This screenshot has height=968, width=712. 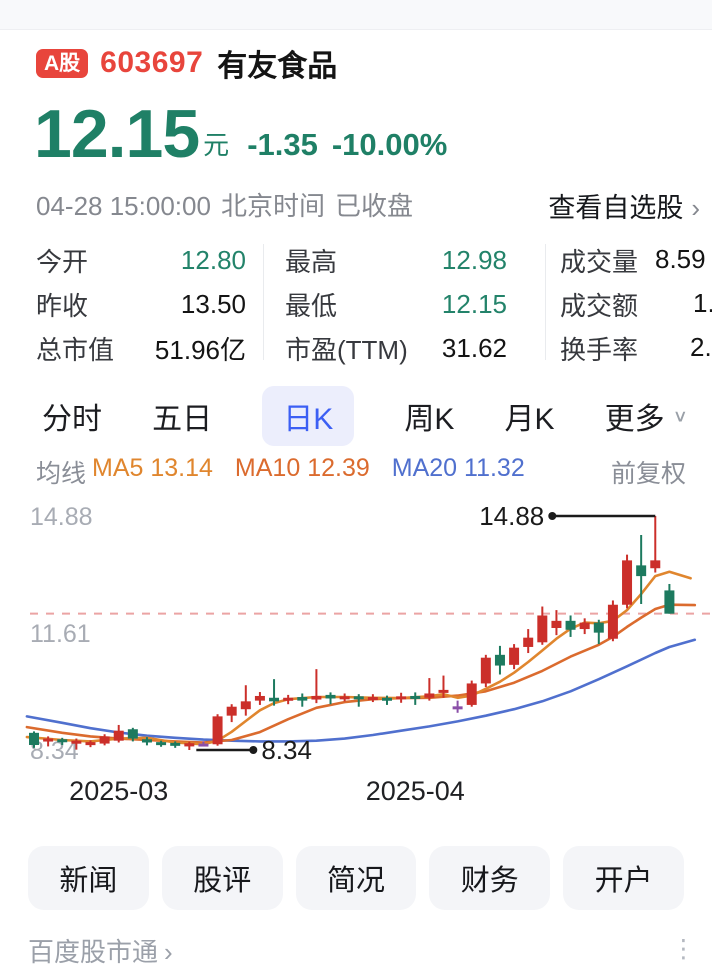 I want to click on profile-button: 简况, so click(x=356, y=878).